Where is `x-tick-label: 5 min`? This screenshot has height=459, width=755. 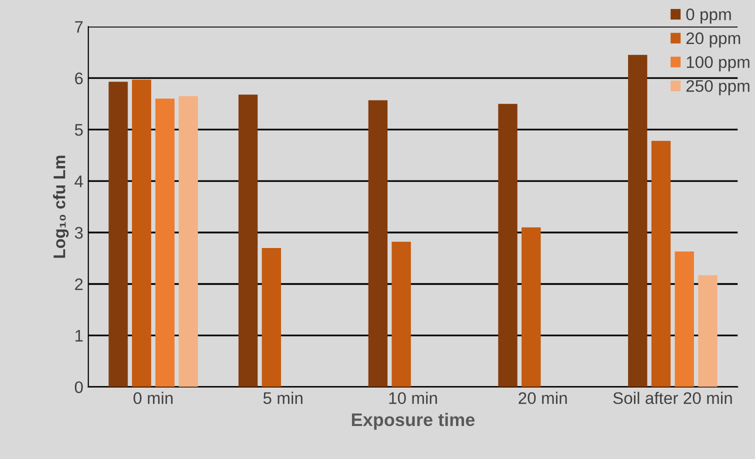 x-tick-label: 5 min is located at coordinates (282, 398).